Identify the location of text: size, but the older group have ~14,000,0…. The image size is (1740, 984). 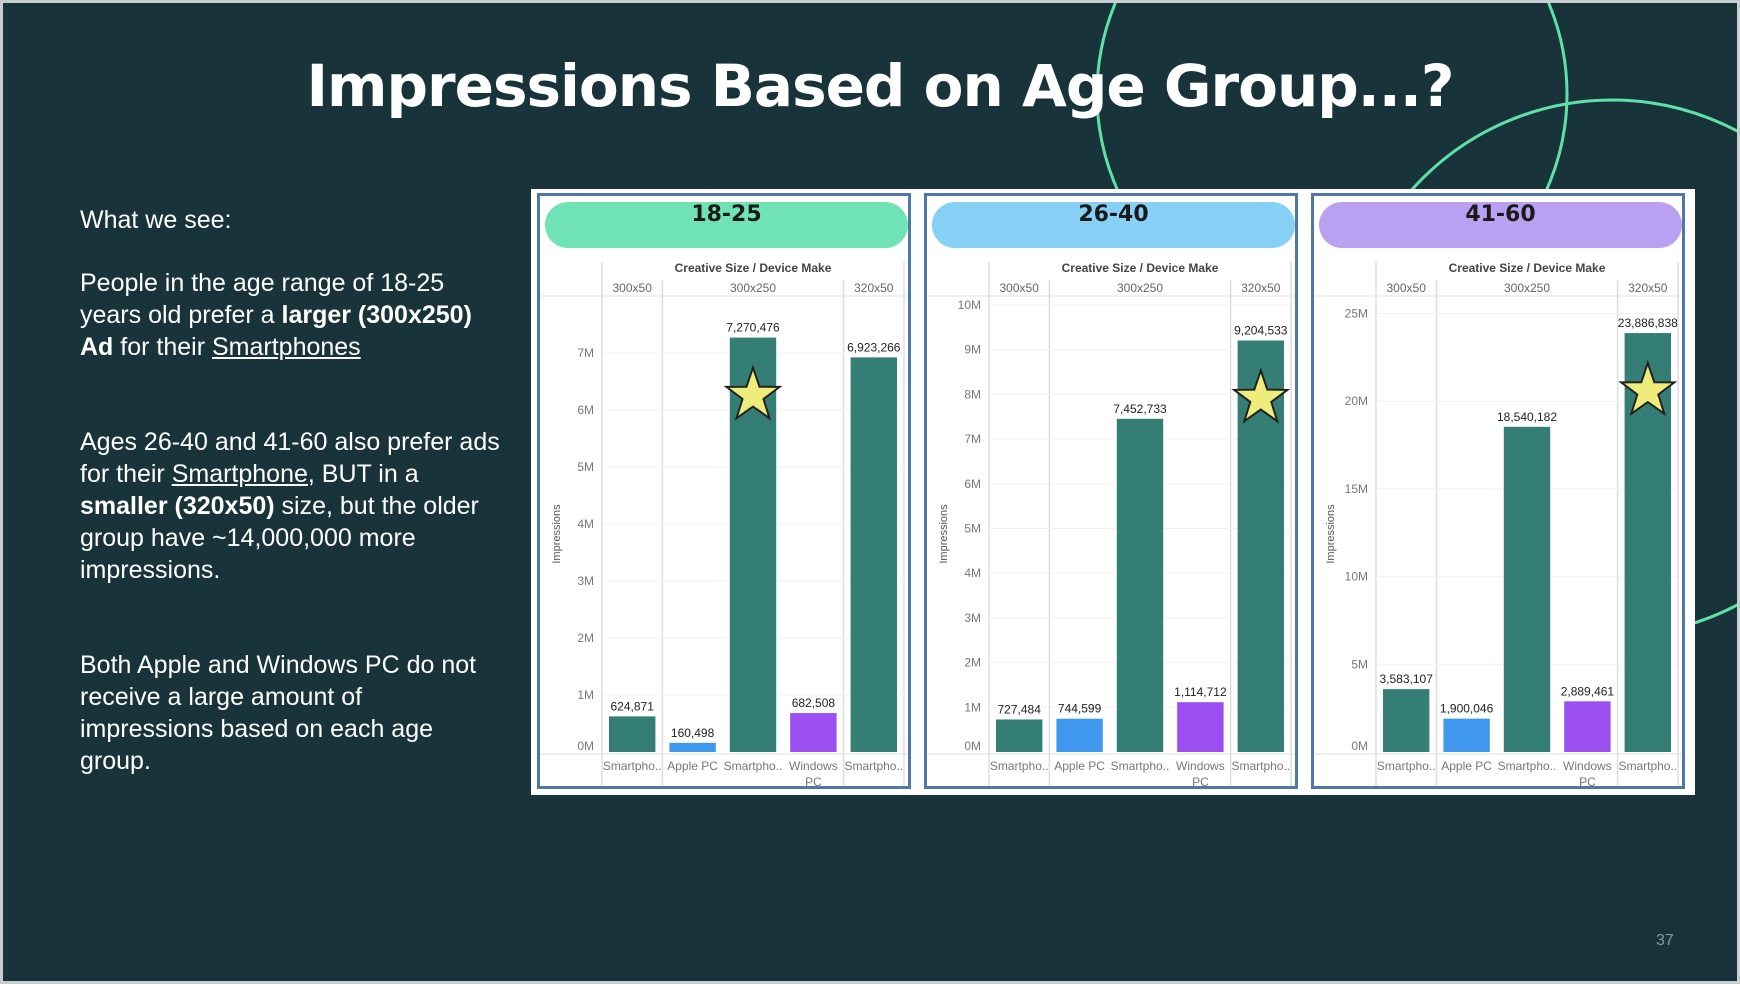
(279, 538).